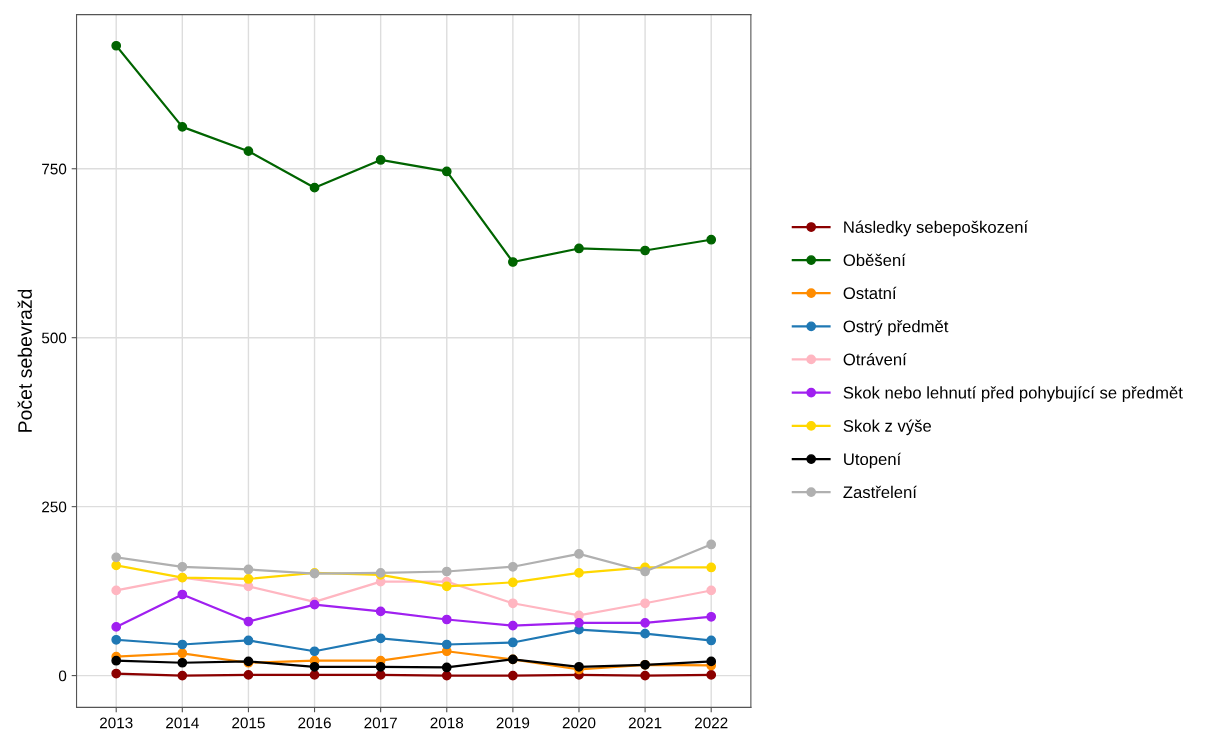 This screenshot has width=1215, height=733. I want to click on legend-label: Ostrý předmět, so click(896, 327).